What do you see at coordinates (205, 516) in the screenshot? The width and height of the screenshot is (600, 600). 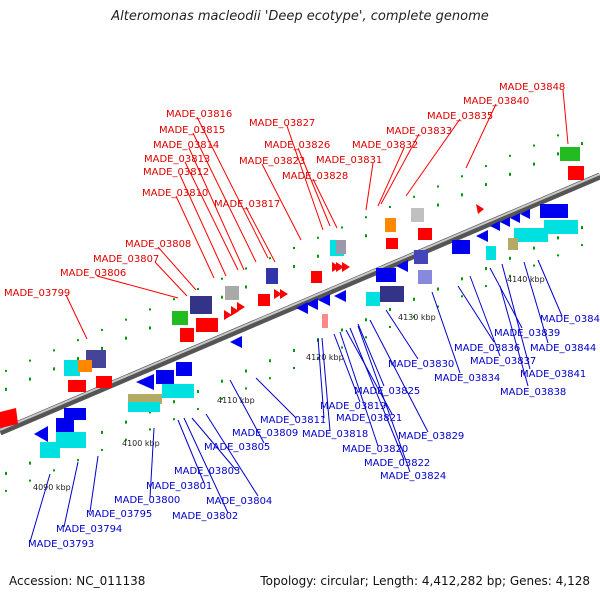 I see `gene-label: MADE_03802` at bounding box center [205, 516].